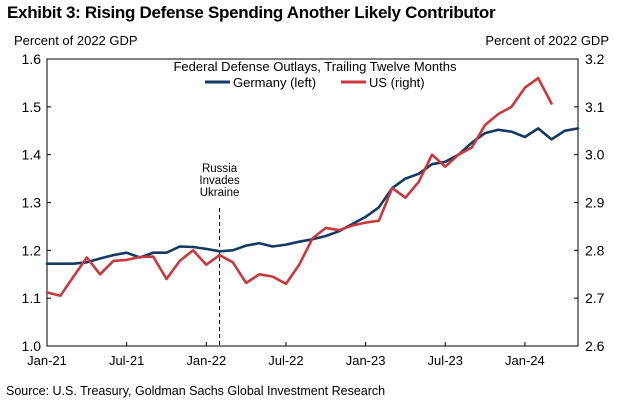 This screenshot has width=622, height=407. I want to click on legend-label-us: US (right), so click(397, 82).